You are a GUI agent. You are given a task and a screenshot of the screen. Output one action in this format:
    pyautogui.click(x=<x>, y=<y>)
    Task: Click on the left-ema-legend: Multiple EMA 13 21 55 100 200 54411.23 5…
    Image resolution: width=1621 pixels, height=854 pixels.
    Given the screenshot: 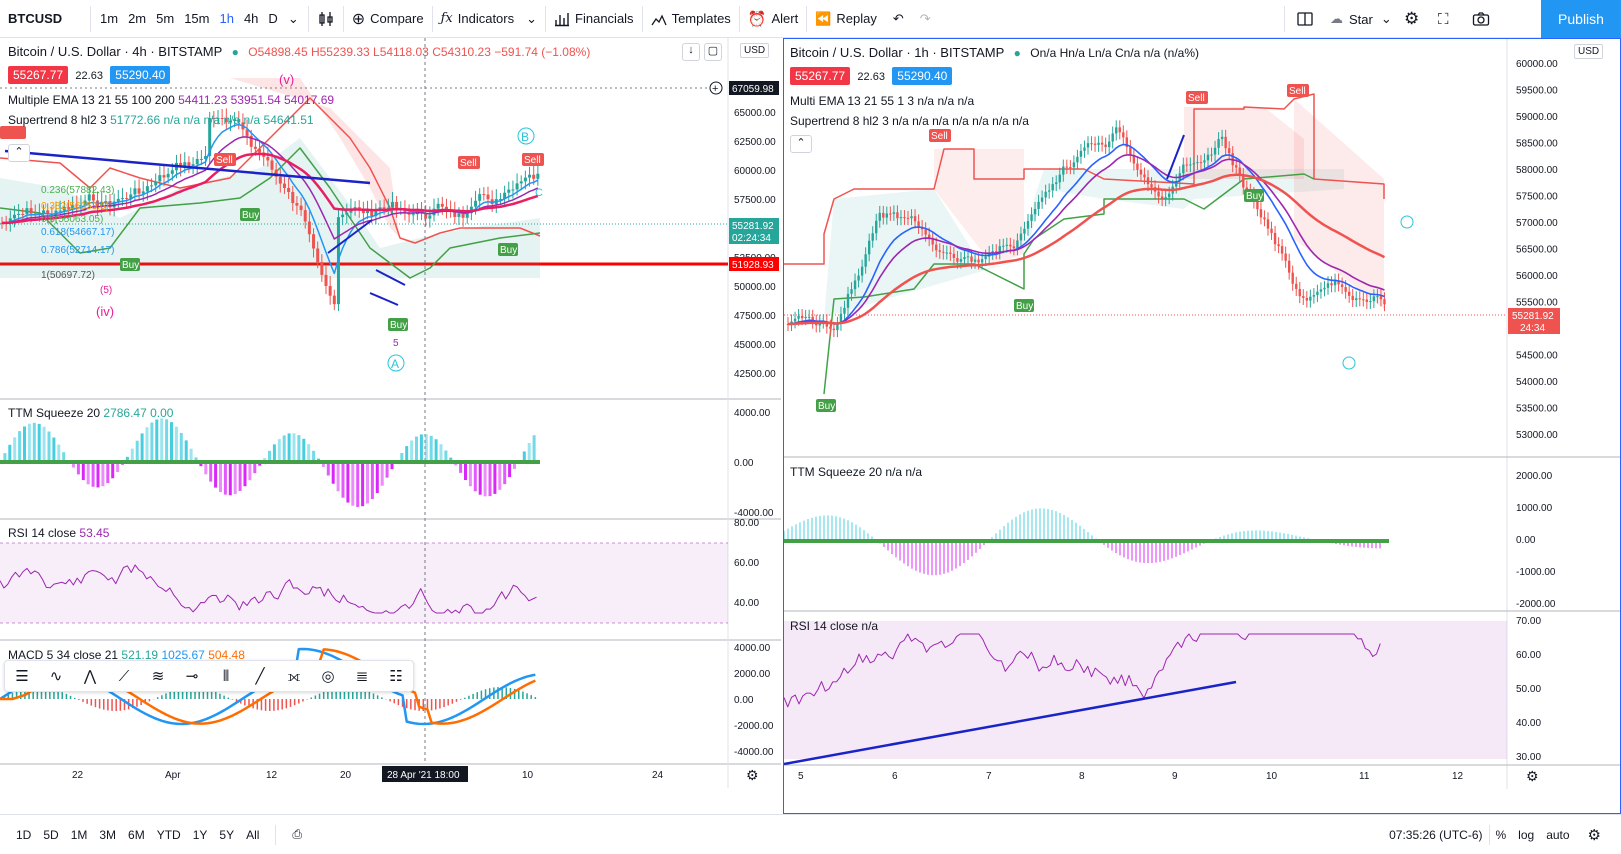 What is the action you would take?
    pyautogui.click(x=171, y=100)
    